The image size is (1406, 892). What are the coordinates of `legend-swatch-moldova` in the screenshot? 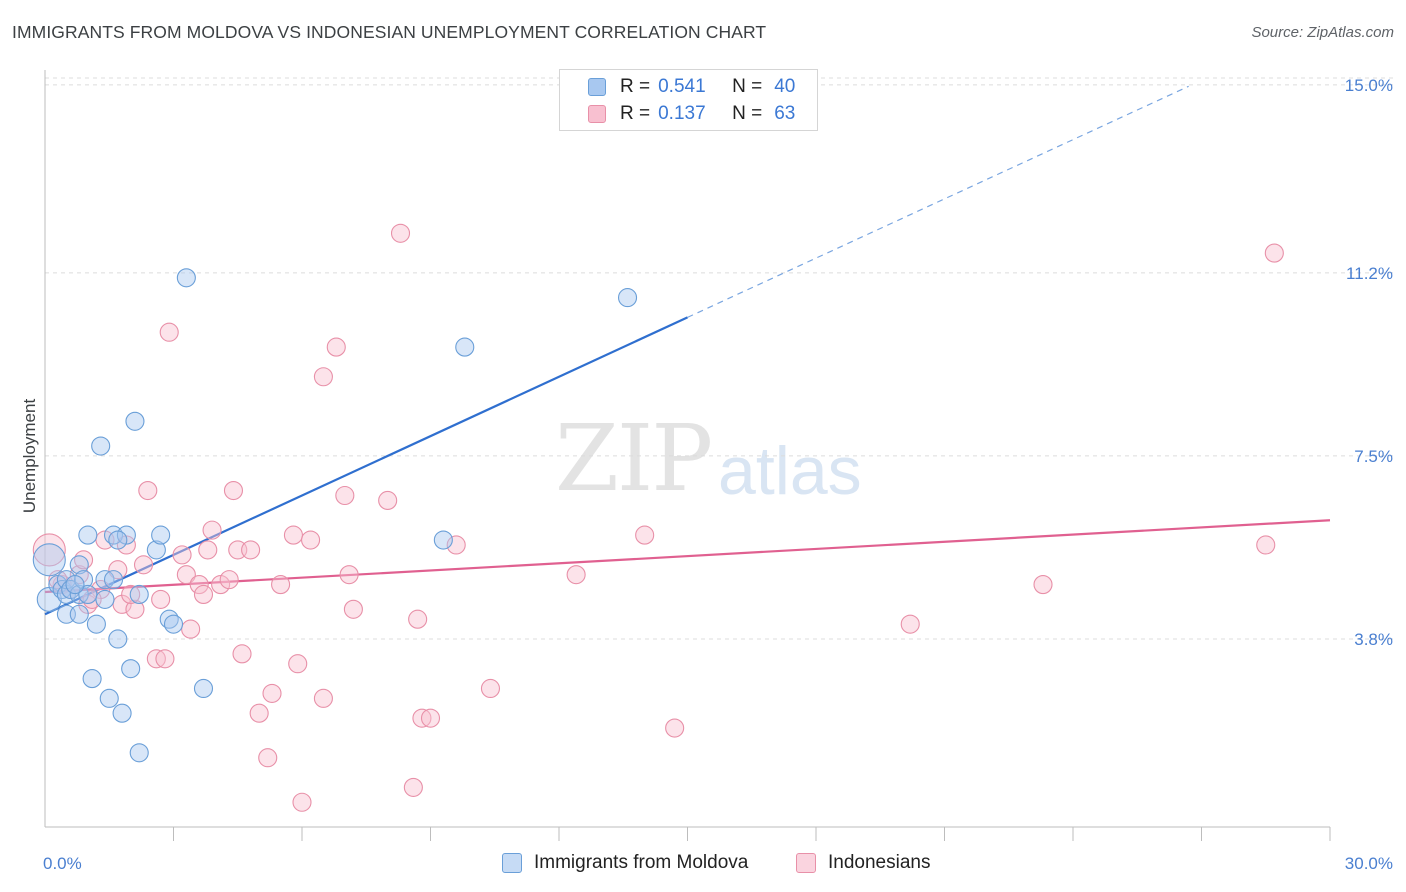 It's located at (597, 87).